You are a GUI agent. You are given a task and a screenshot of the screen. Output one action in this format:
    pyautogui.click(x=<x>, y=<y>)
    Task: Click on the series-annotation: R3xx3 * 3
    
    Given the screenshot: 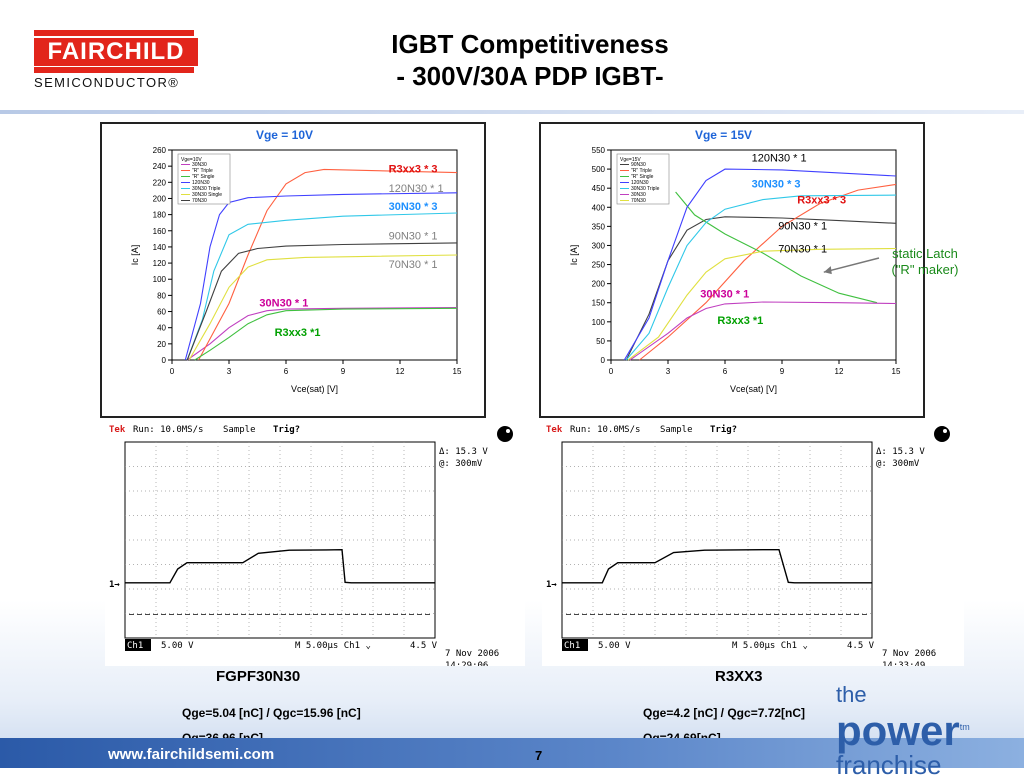 What is the action you would take?
    pyautogui.click(x=821, y=200)
    